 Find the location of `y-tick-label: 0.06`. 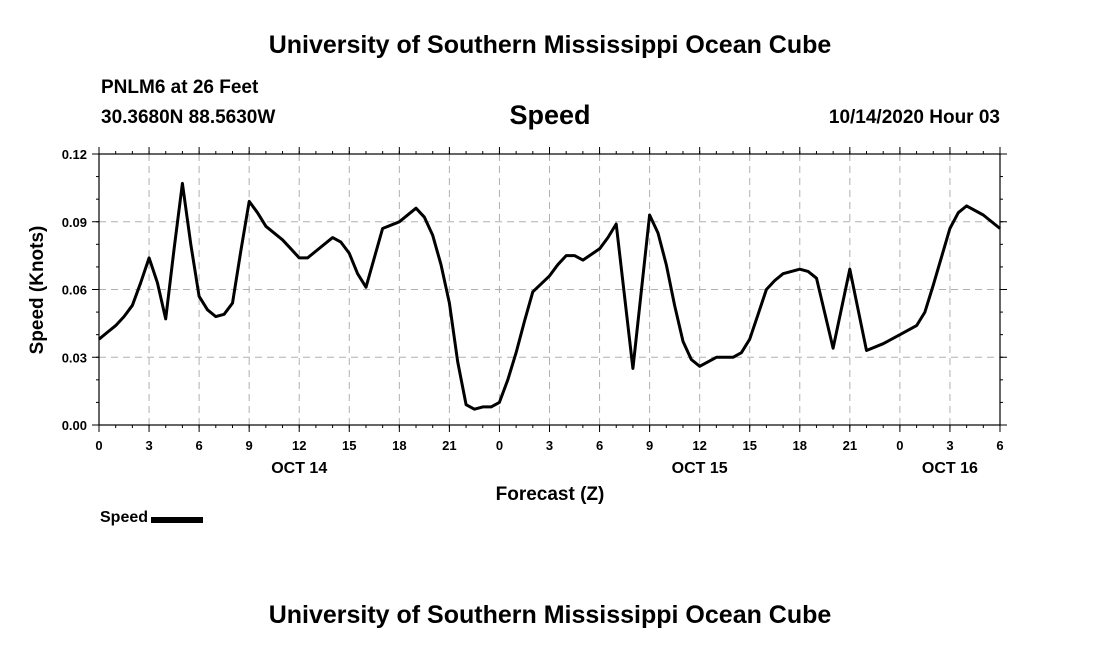

y-tick-label: 0.06 is located at coordinates (74, 290).